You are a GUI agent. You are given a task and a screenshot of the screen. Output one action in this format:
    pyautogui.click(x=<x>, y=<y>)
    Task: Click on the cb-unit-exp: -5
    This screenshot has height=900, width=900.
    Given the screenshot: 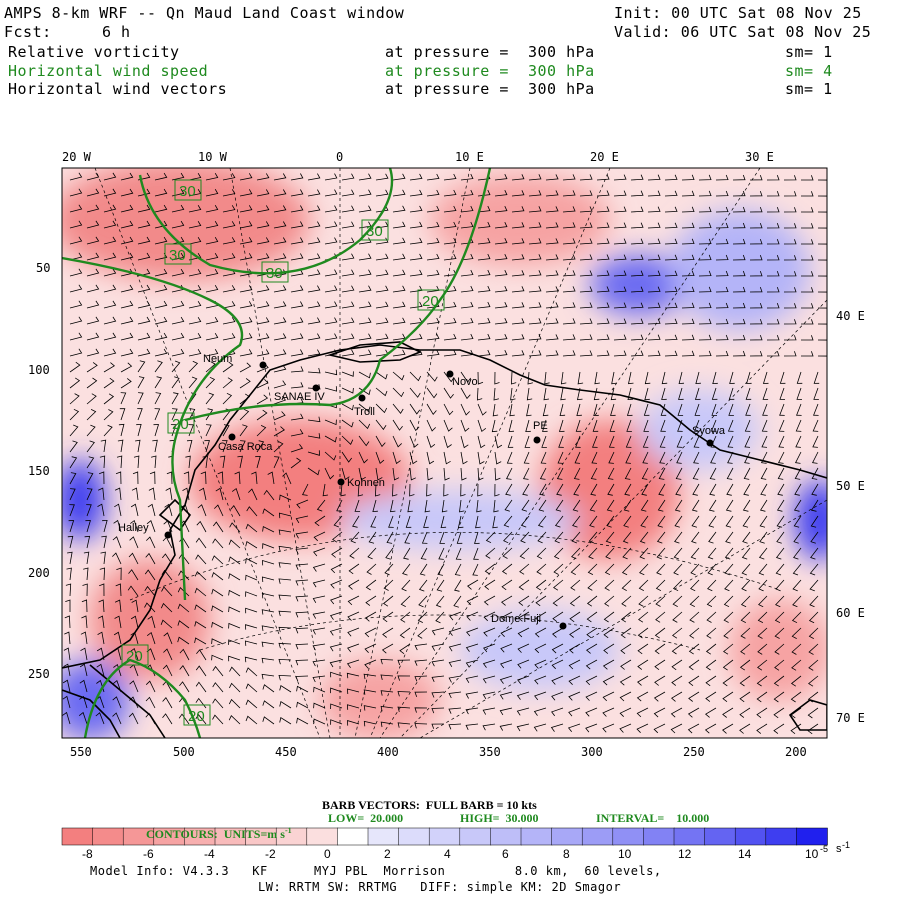 What is the action you would take?
    pyautogui.click(x=824, y=849)
    